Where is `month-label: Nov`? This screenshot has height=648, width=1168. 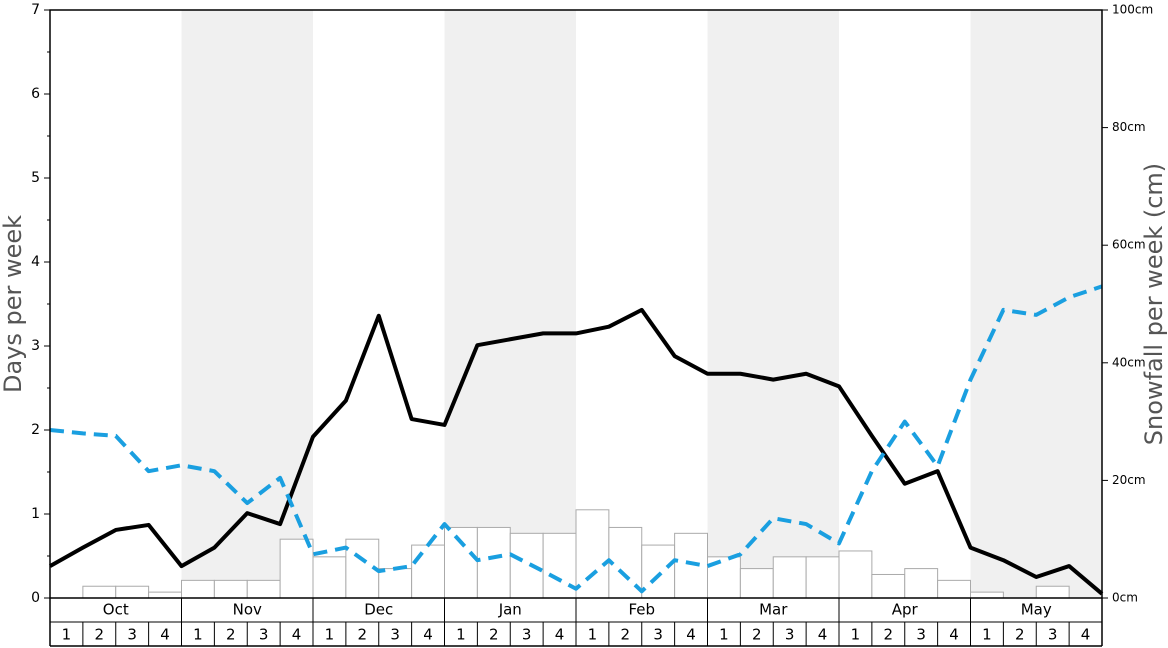 month-label: Nov is located at coordinates (247, 610).